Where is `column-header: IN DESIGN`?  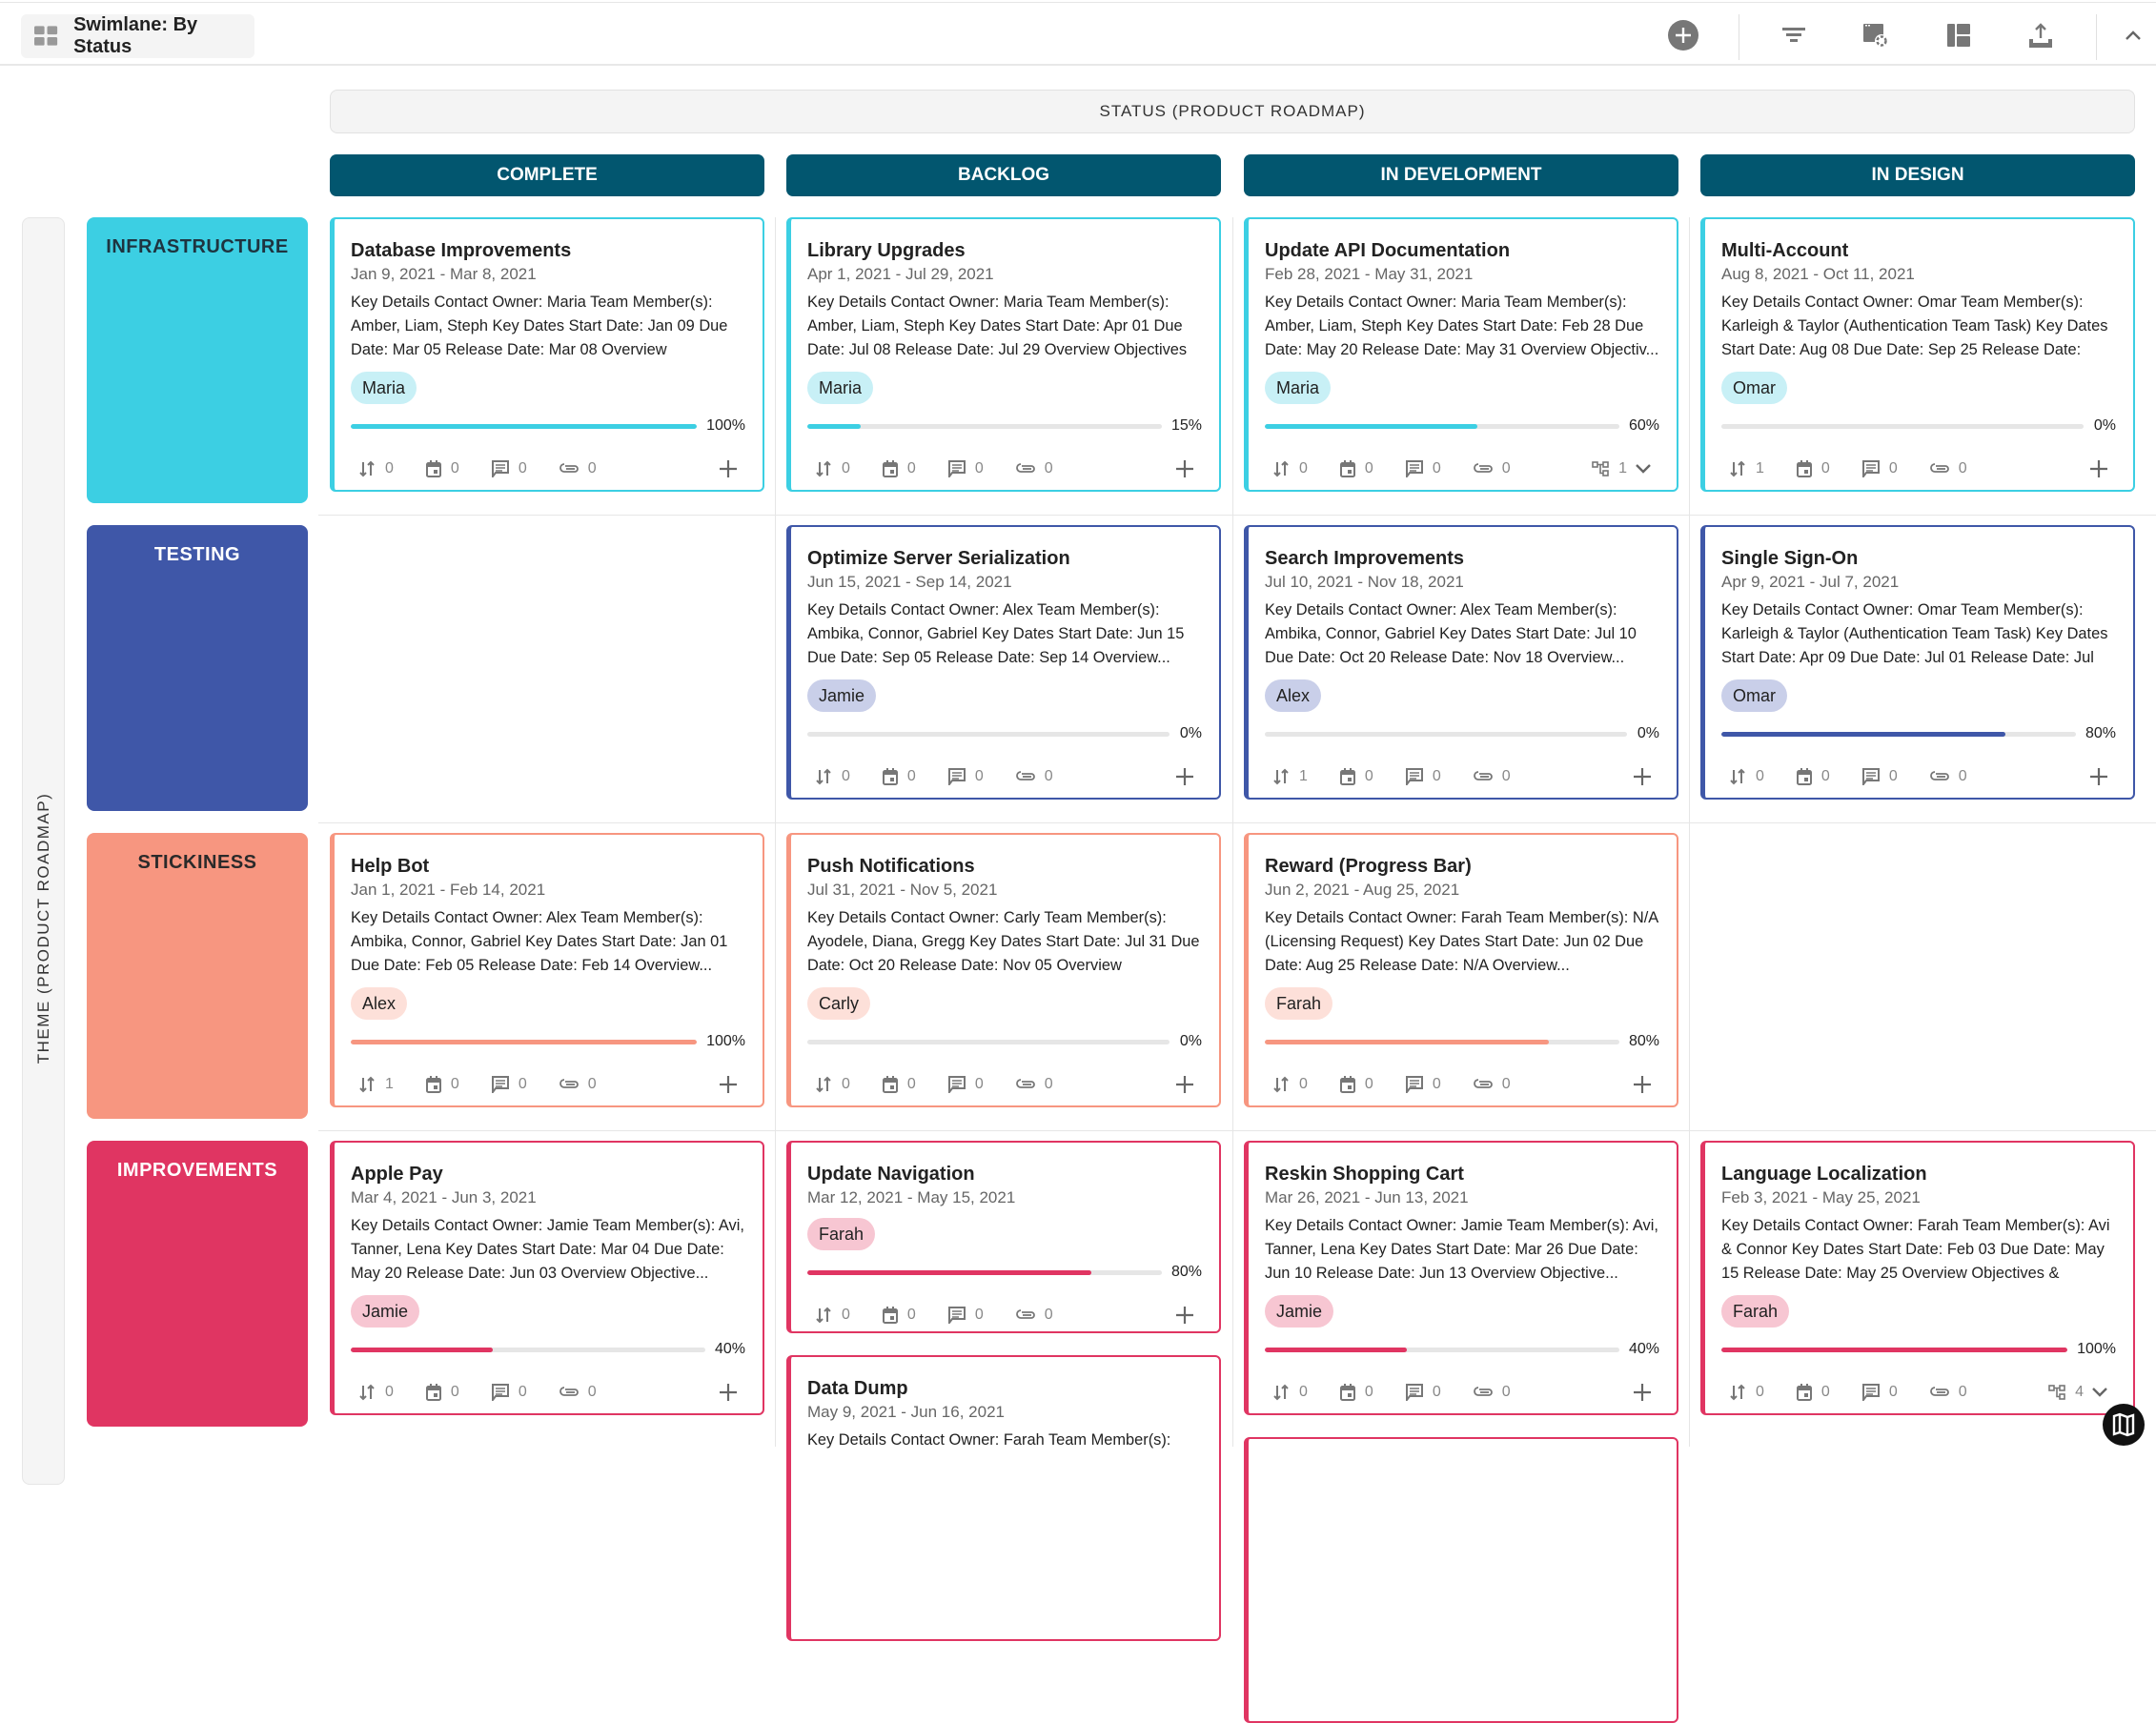
column-header: IN DESIGN is located at coordinates (1917, 175).